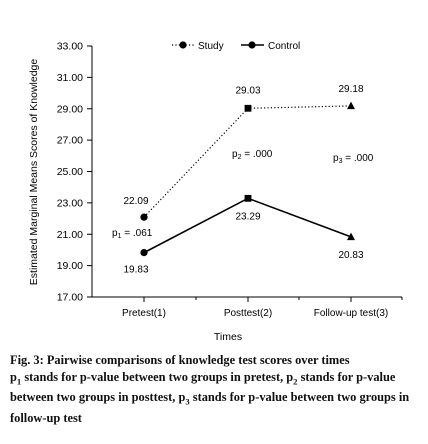 The image size is (428, 444). What do you see at coordinates (132, 234) in the screenshot?
I see `p-value-annotation: p1 = .061` at bounding box center [132, 234].